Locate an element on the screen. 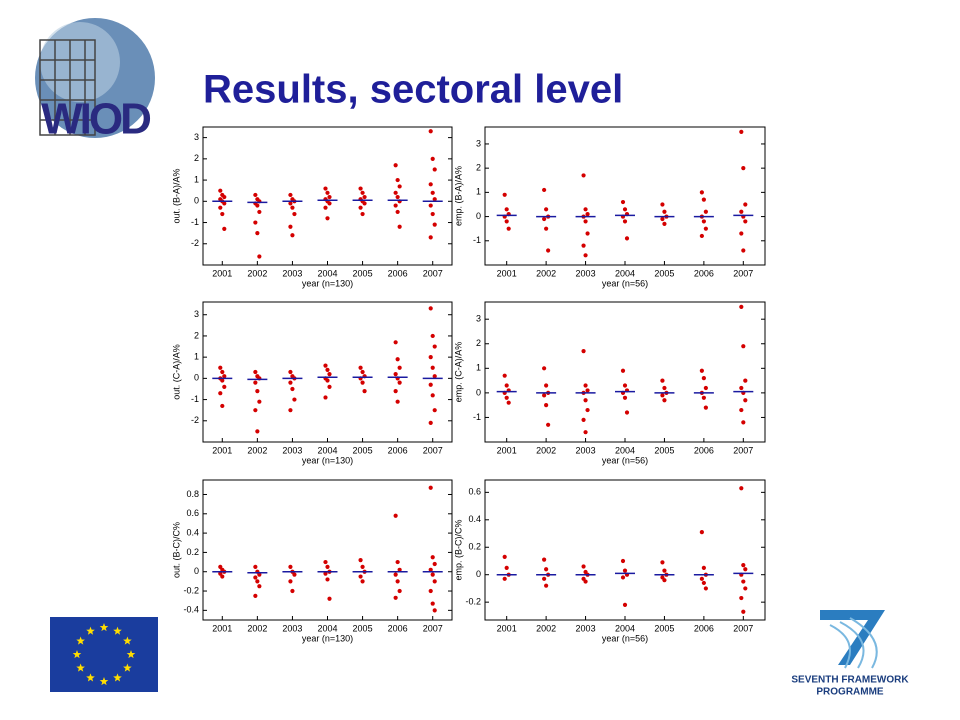 The height and width of the screenshot is (720, 960). wiod-logo: WIOD is located at coordinates (95, 81).